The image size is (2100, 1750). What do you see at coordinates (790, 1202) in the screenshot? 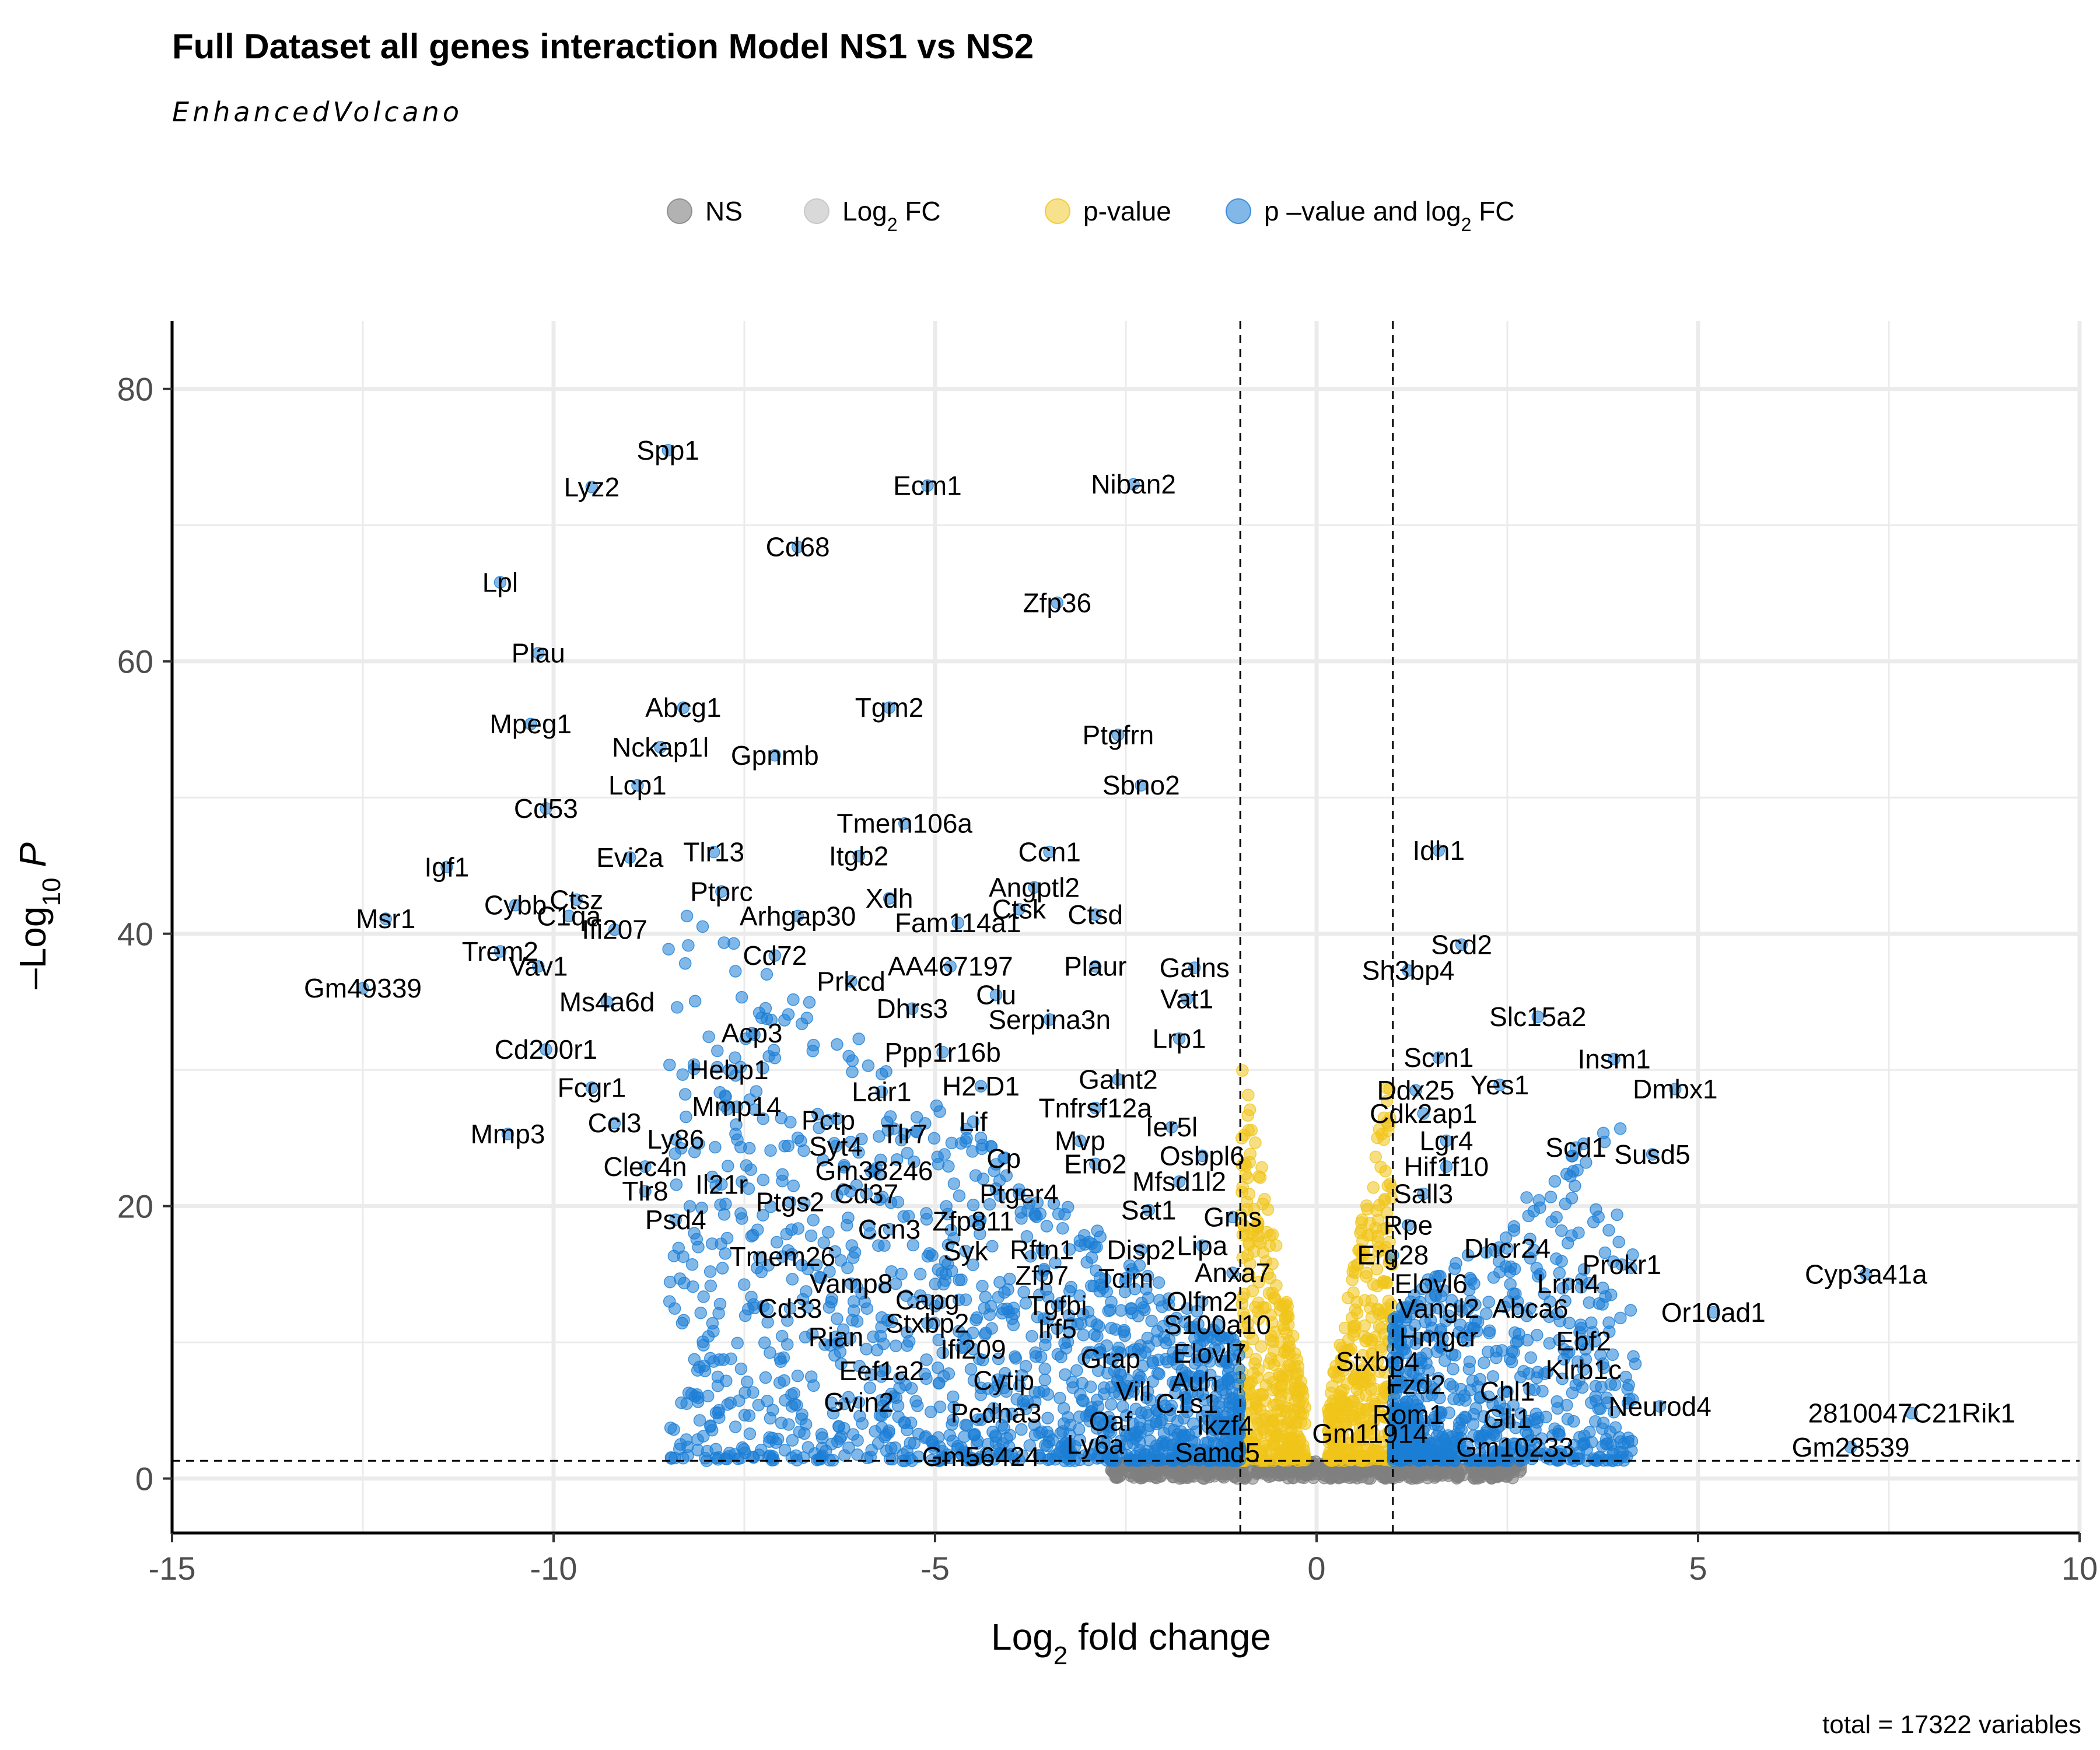
I see `gene-label: Ptgs2` at bounding box center [790, 1202].